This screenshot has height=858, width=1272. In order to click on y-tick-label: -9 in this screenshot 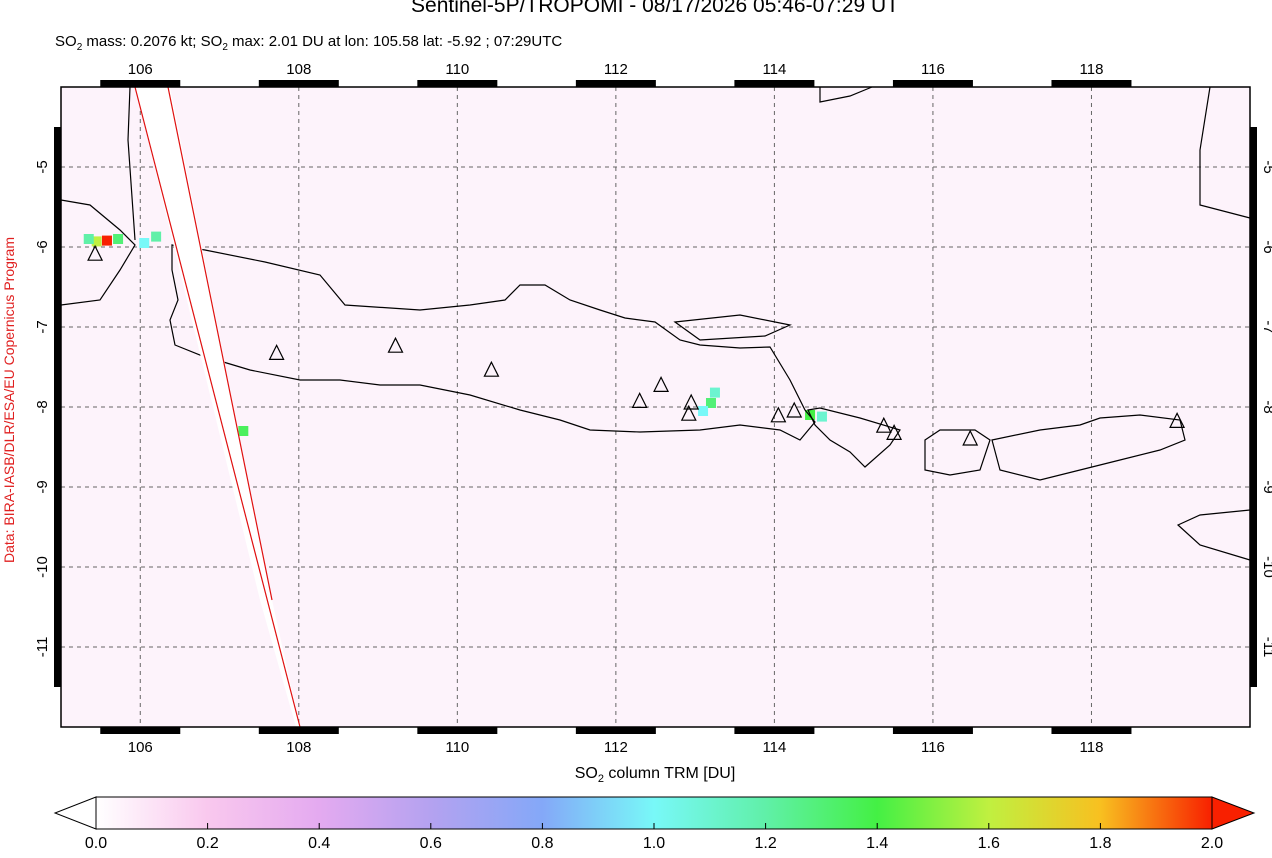, I will do `click(42, 486)`.